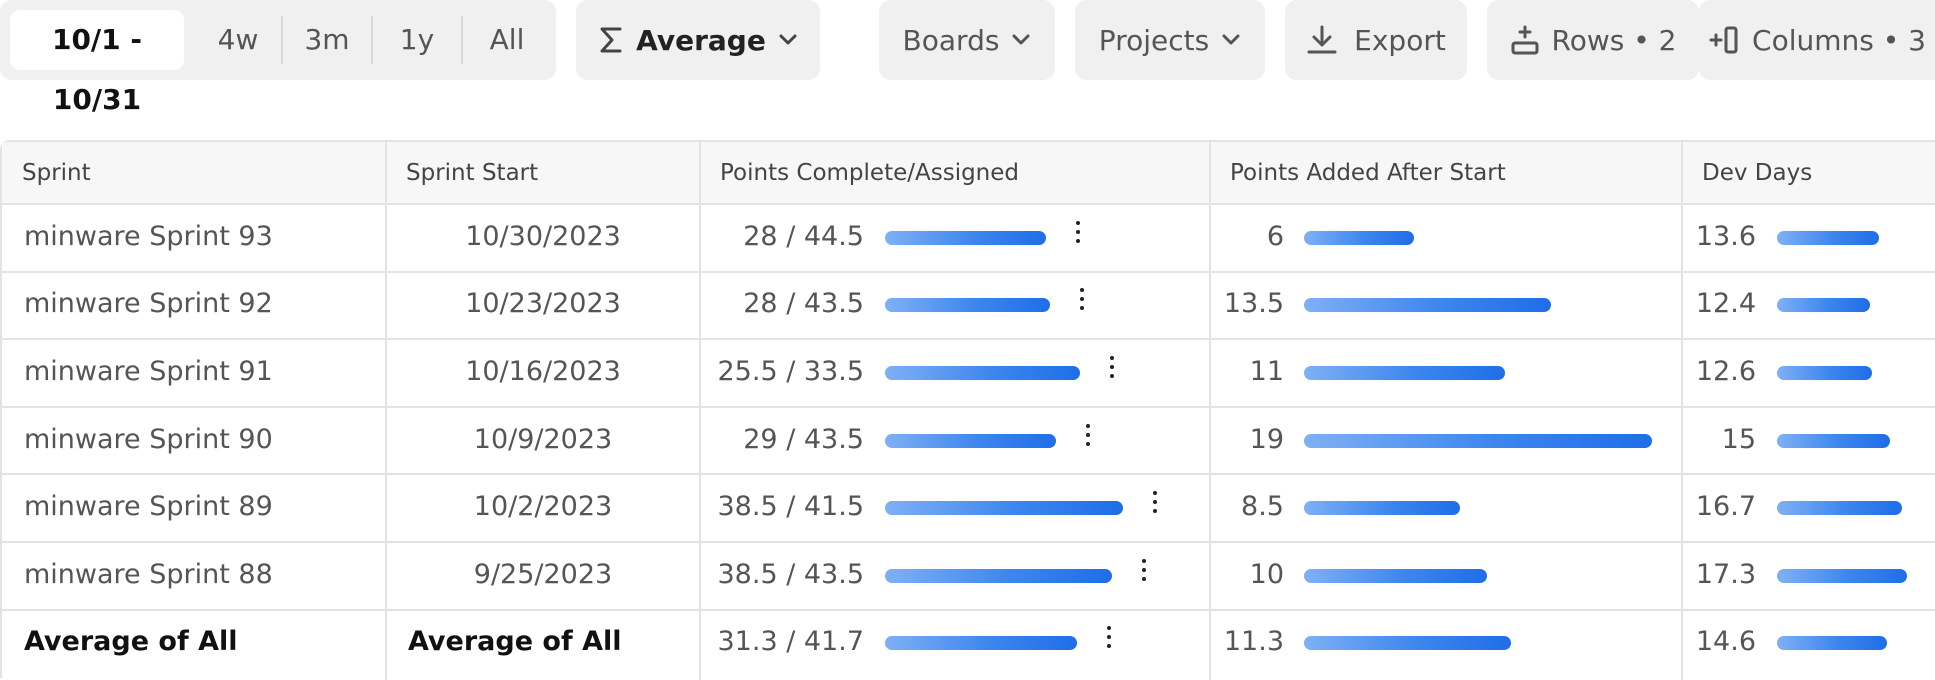 This screenshot has width=1935, height=680. I want to click on sprint-name: minware Sprint 91, so click(148, 371).